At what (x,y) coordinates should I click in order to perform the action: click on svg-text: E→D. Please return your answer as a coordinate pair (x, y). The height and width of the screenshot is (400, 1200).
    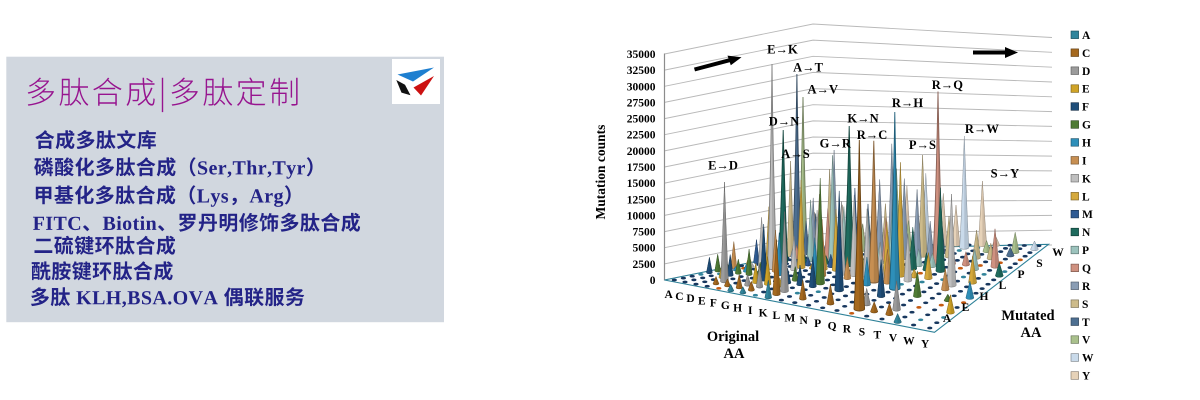
    Looking at the image, I should click on (723, 166).